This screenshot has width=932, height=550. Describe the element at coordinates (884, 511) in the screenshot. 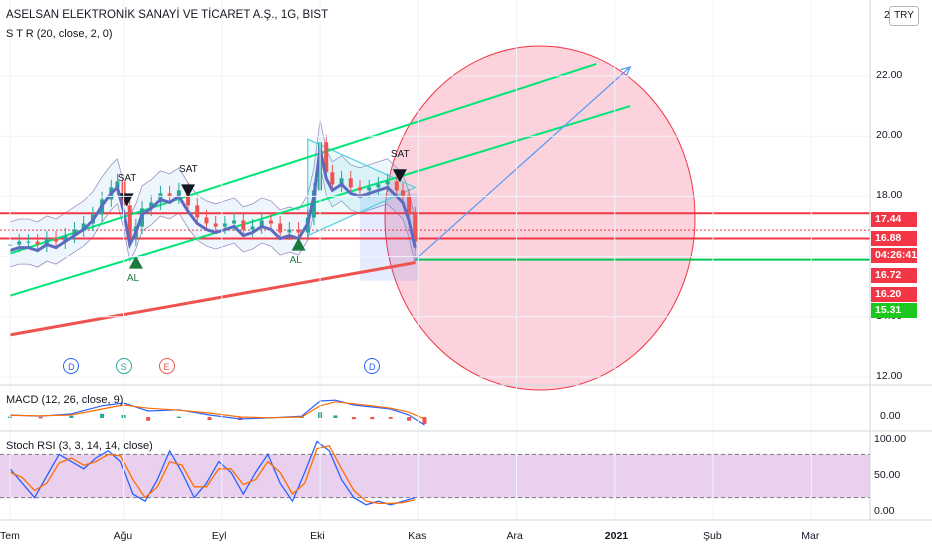

I see `rsi-tick-label: 0.00` at that location.